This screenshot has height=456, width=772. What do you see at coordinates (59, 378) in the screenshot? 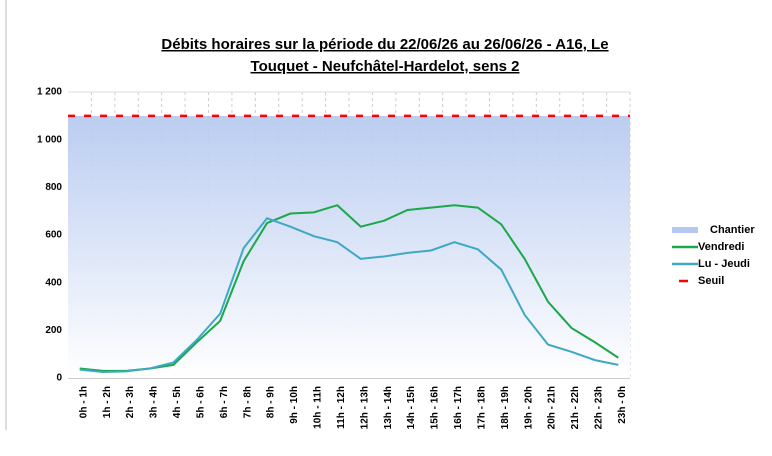
I see `y-tick-label: 0` at bounding box center [59, 378].